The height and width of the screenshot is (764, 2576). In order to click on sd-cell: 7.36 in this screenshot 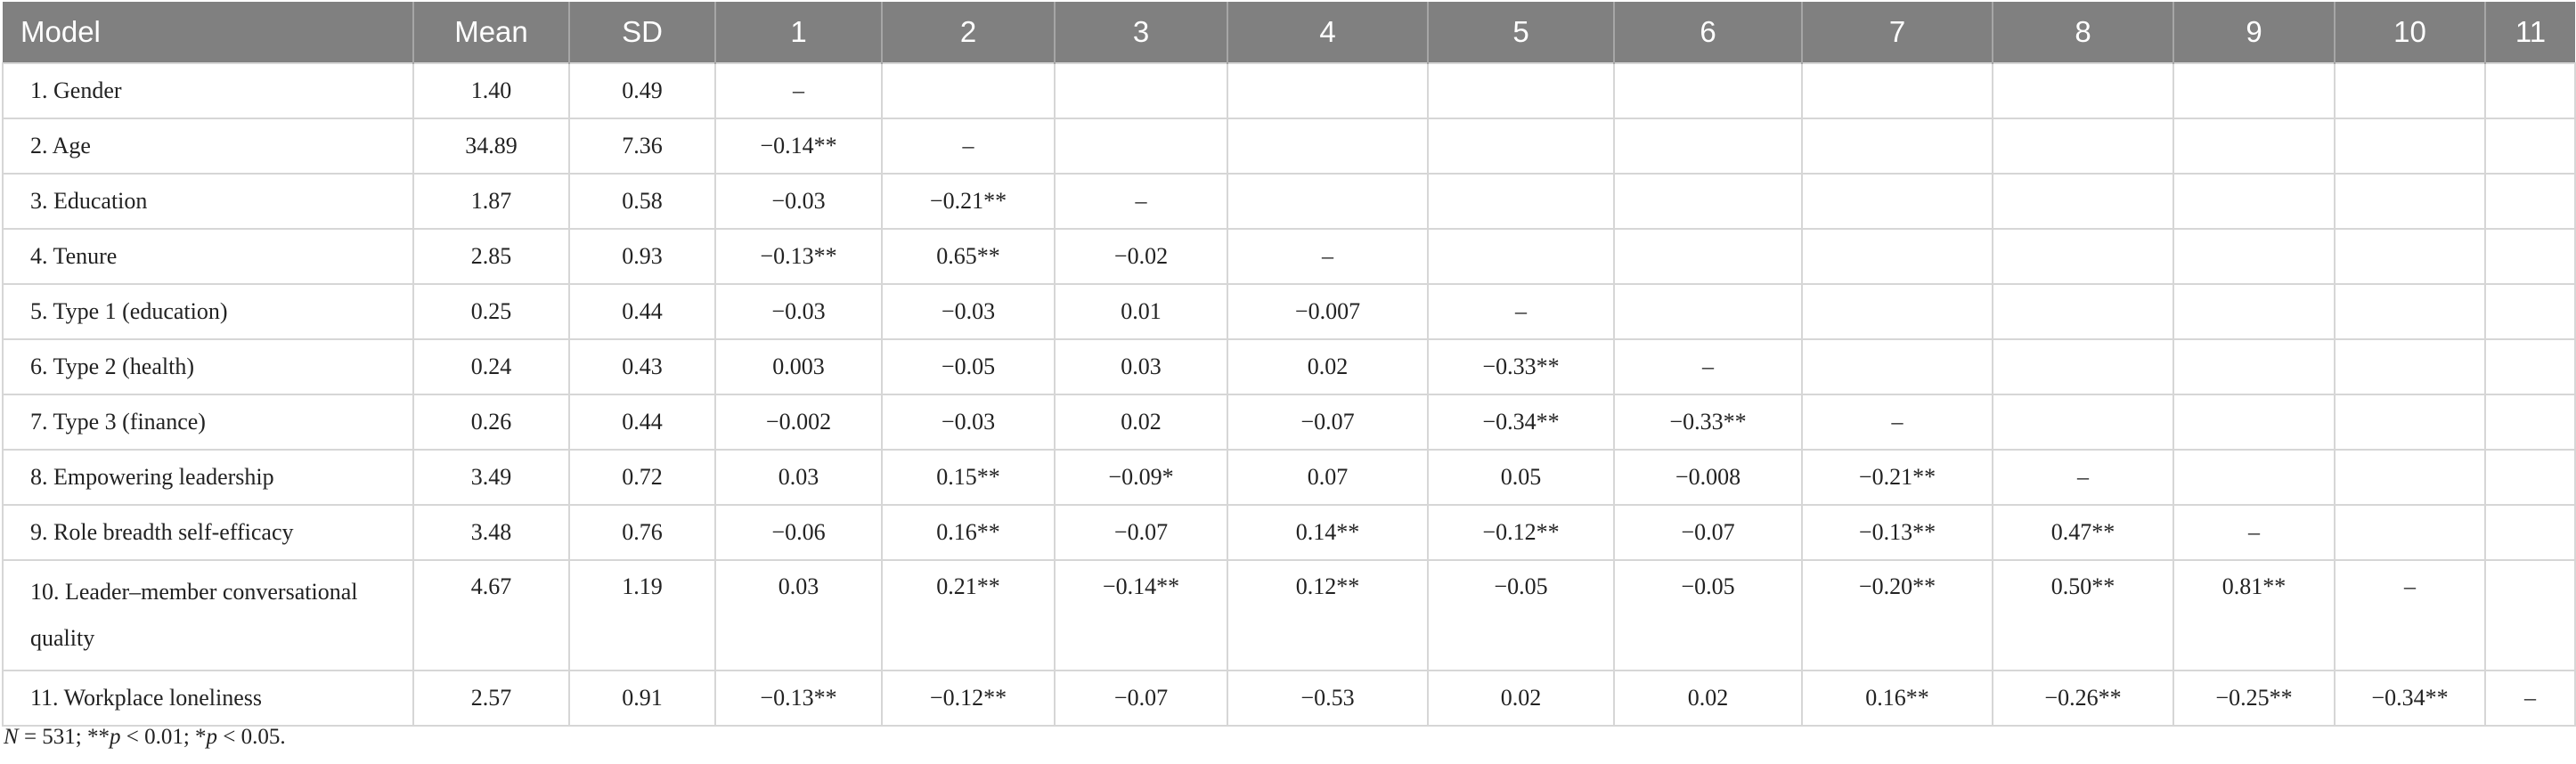, I will do `click(642, 146)`.